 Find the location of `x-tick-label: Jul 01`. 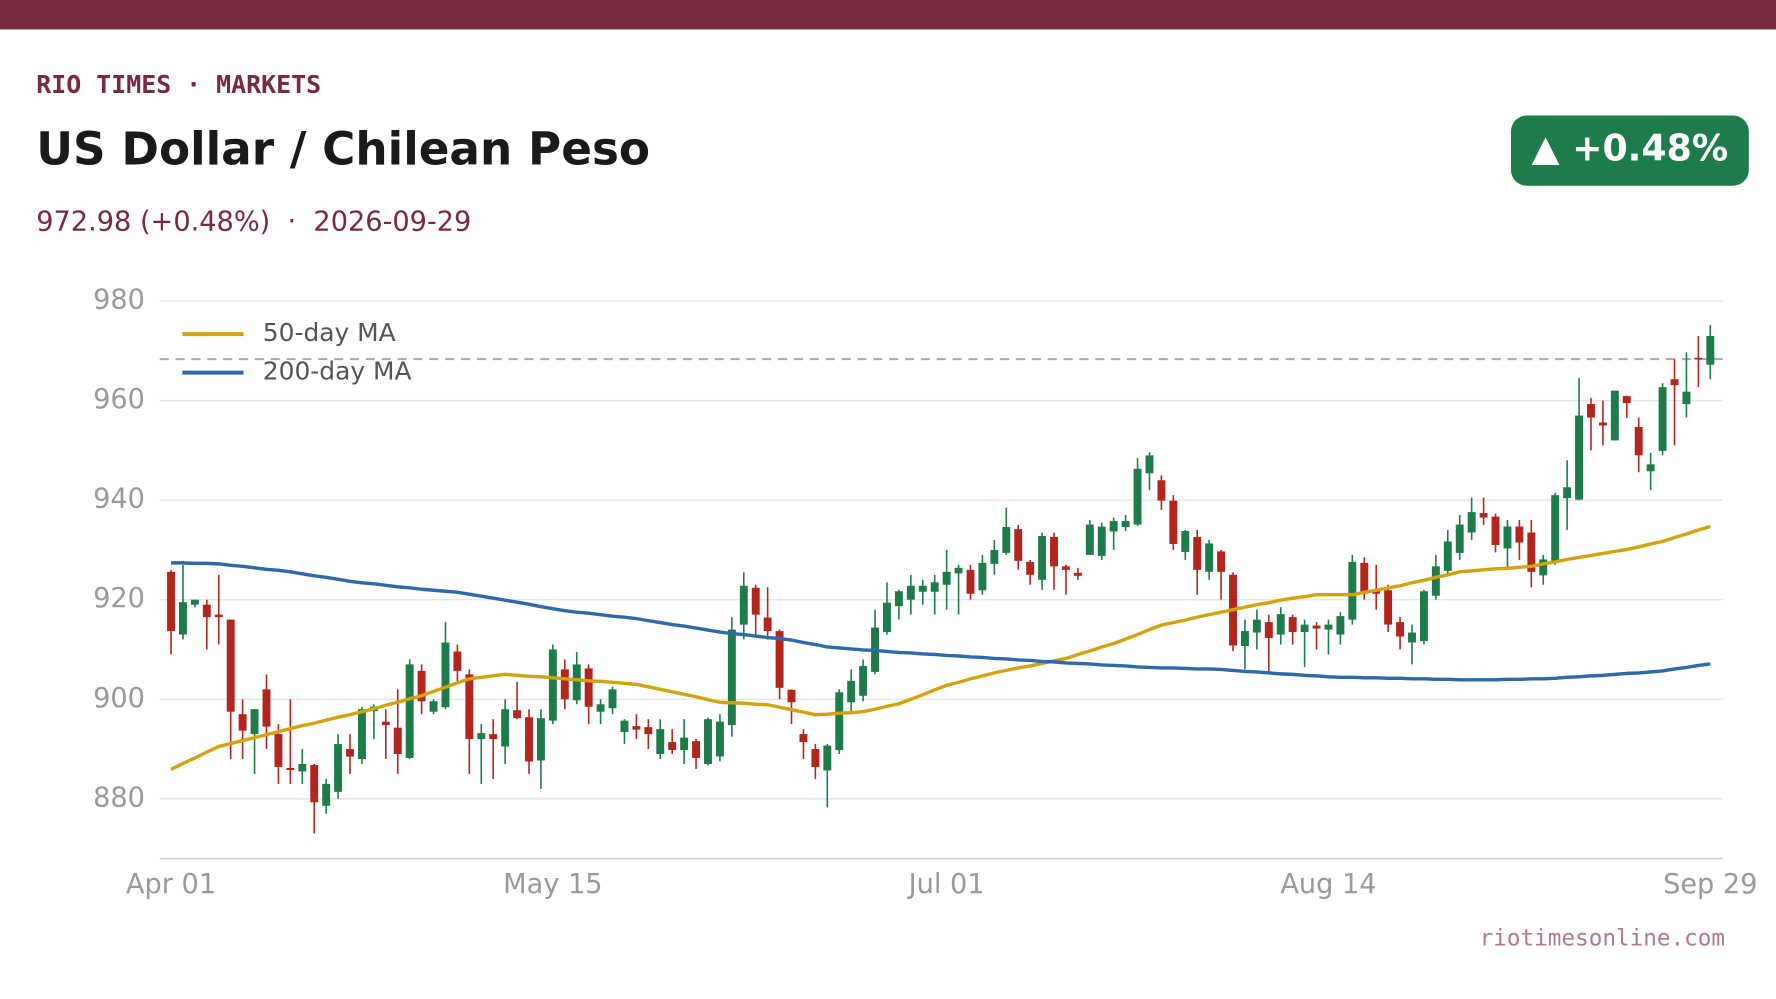

x-tick-label: Jul 01 is located at coordinates (946, 884).